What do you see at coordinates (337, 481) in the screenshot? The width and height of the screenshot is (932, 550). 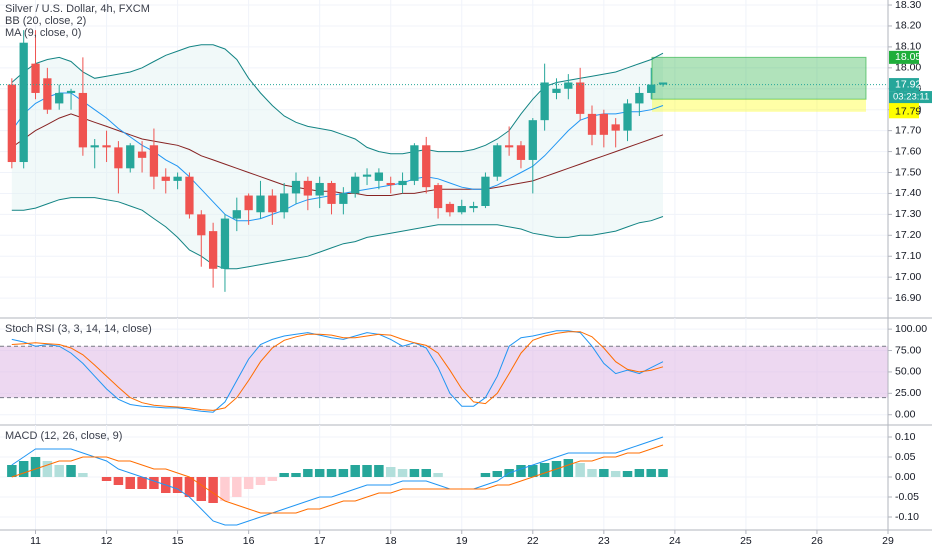 I see `macd-line` at bounding box center [337, 481].